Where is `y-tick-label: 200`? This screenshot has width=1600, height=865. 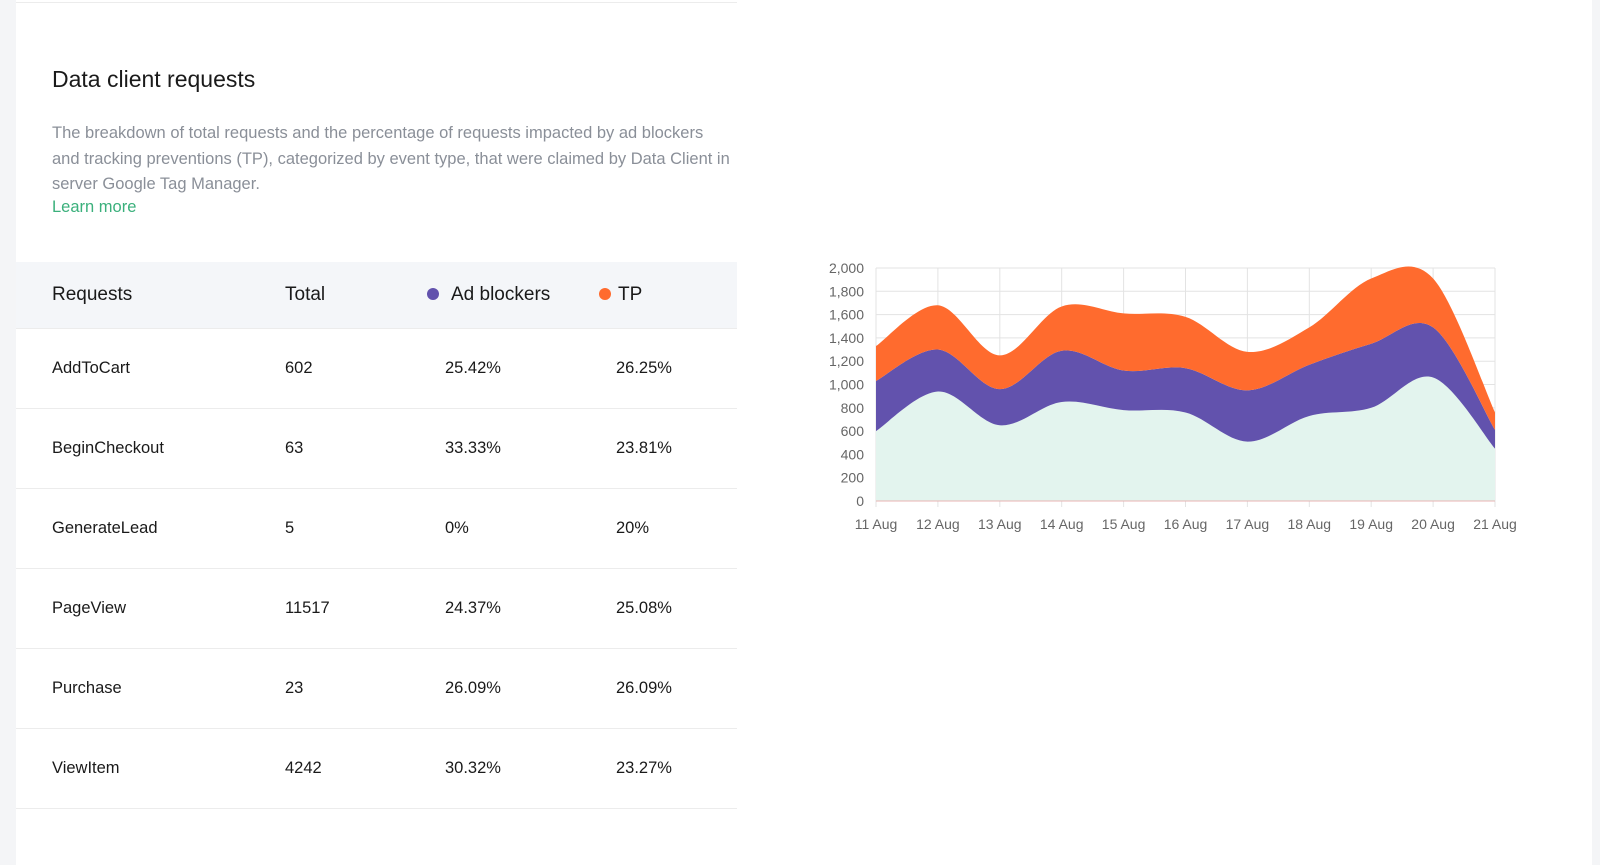
y-tick-label: 200 is located at coordinates (853, 478).